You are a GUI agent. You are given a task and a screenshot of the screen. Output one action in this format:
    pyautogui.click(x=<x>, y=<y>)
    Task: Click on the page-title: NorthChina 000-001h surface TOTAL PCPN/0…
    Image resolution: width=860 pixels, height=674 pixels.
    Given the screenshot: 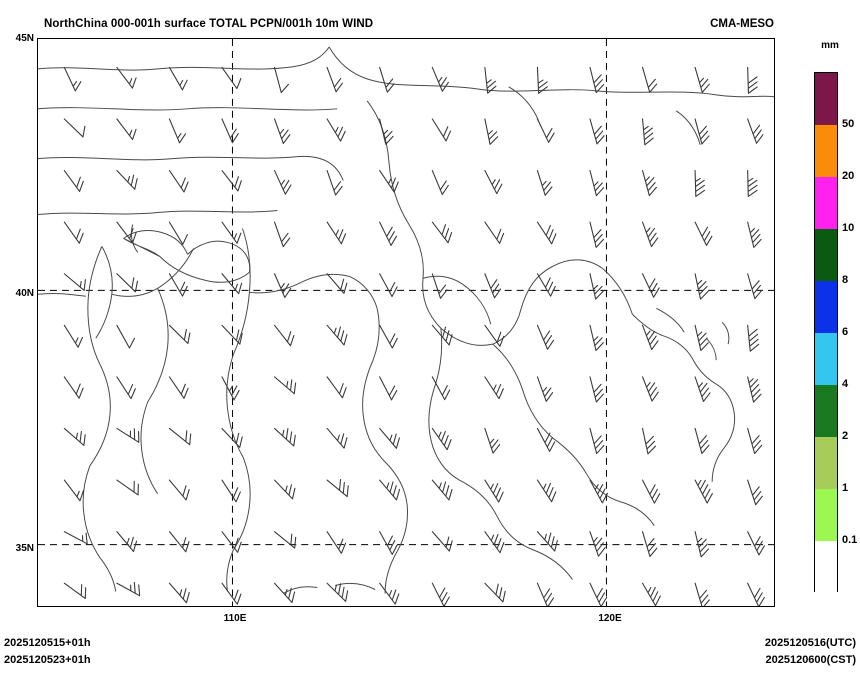 What is the action you would take?
    pyautogui.click(x=209, y=24)
    